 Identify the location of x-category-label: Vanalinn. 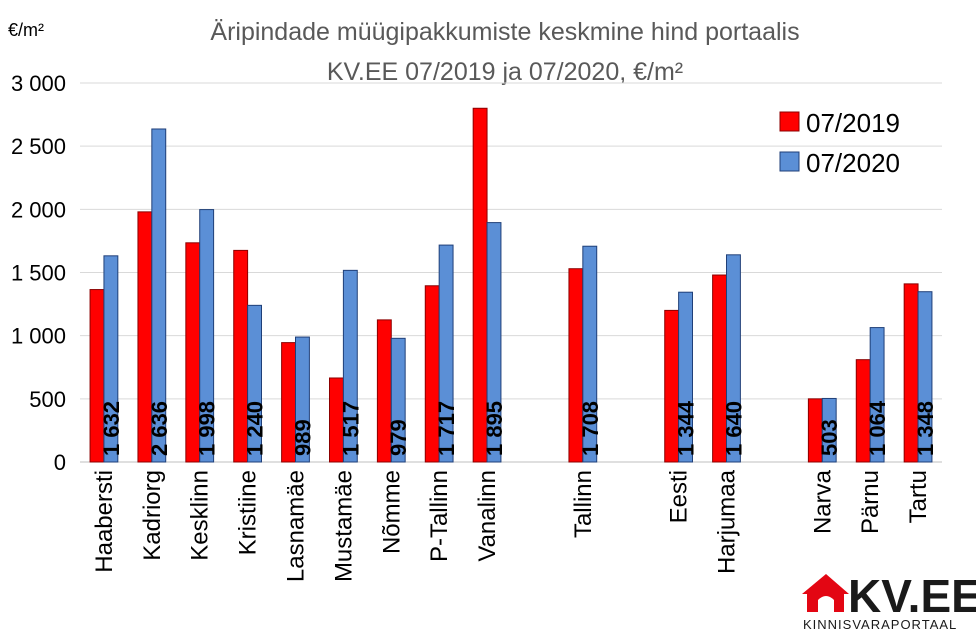
(487, 516).